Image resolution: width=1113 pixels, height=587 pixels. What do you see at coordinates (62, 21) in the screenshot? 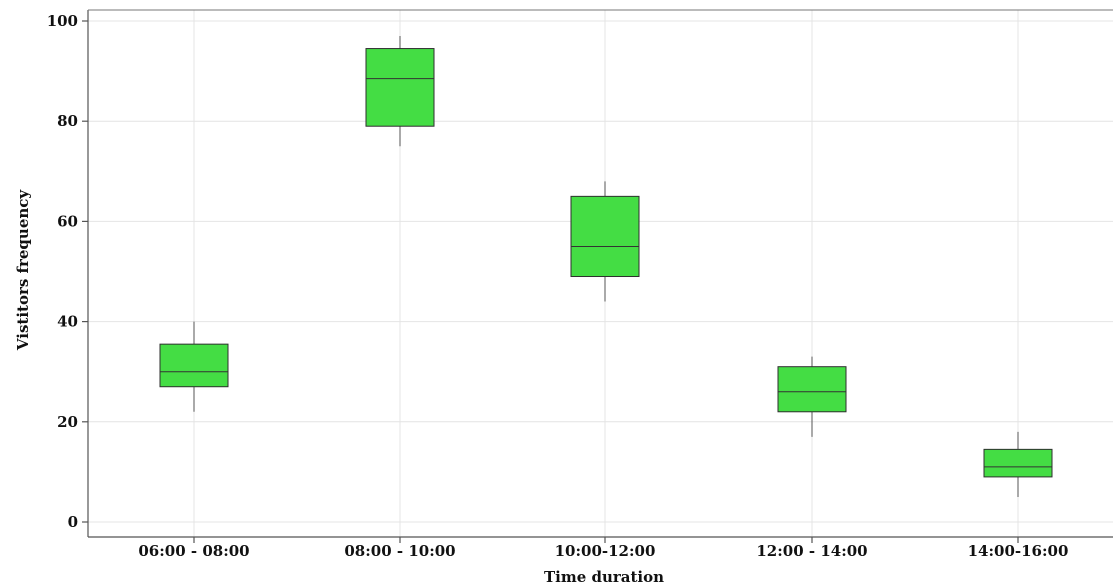
I see `y-tick-label: 100` at bounding box center [62, 21].